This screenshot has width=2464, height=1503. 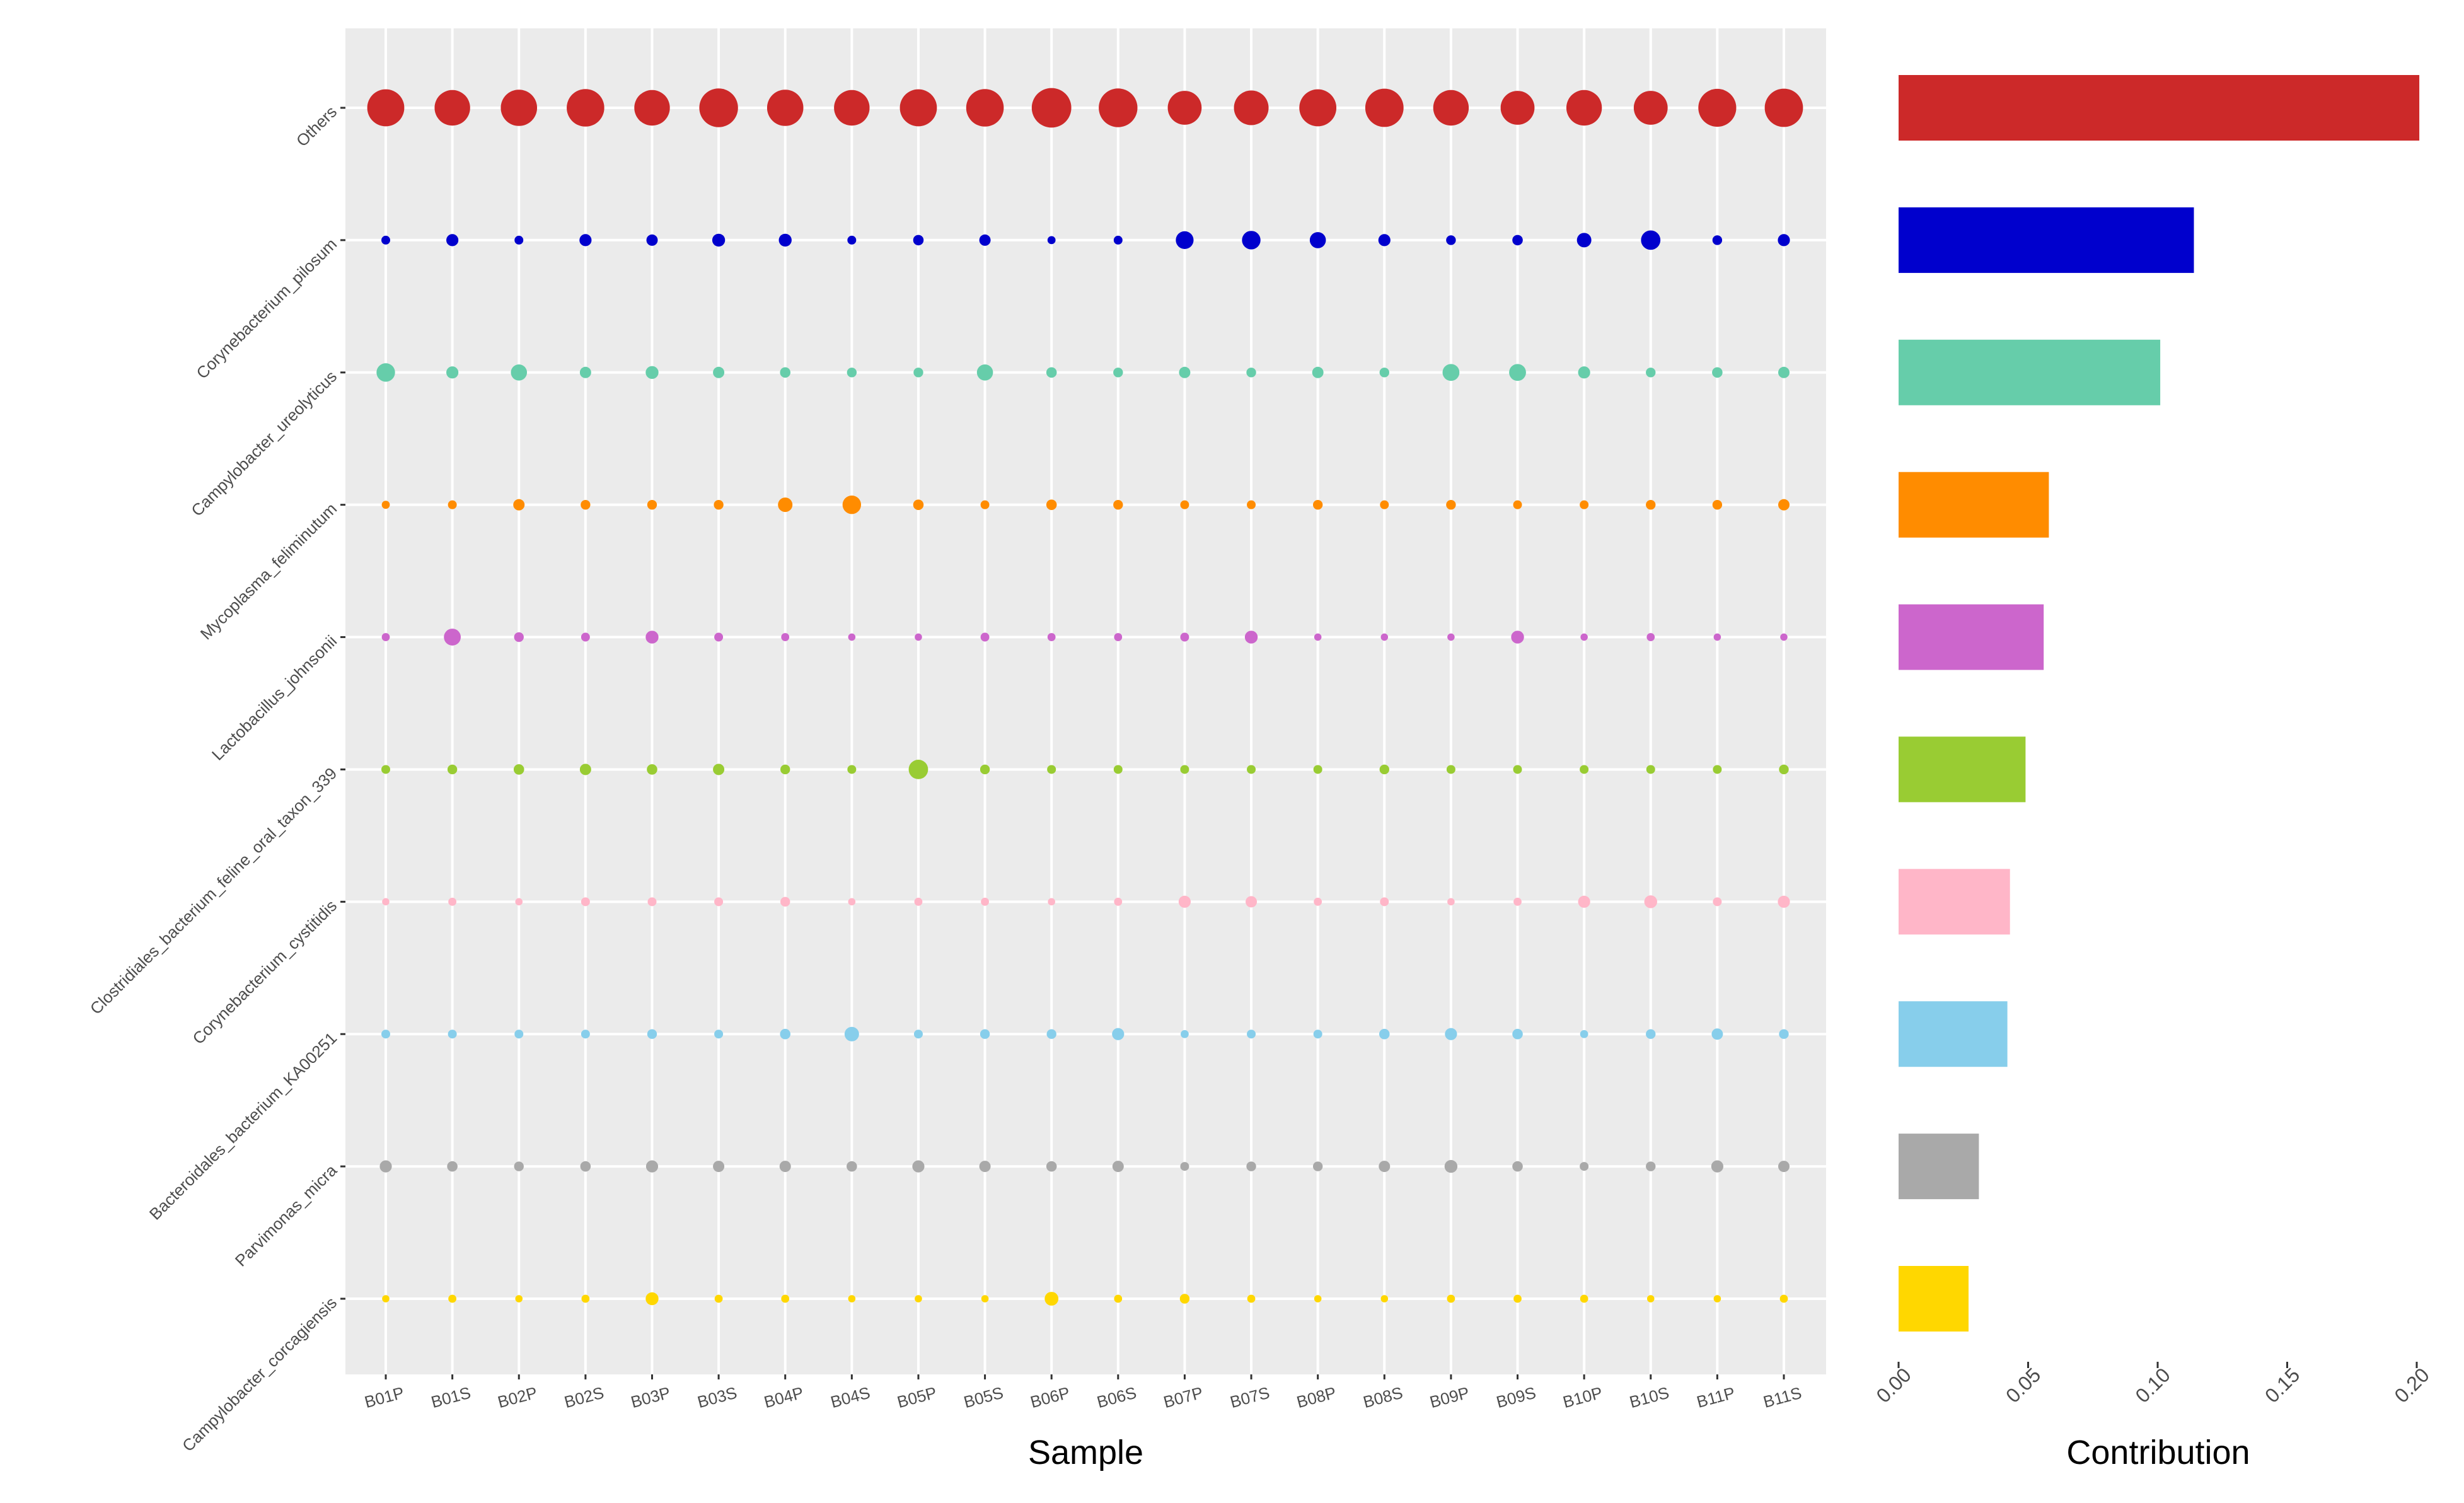 What do you see at coordinates (263, 443) in the screenshot?
I see `dot-plot-y-tick-label: Campylobacter_ureolyticus` at bounding box center [263, 443].